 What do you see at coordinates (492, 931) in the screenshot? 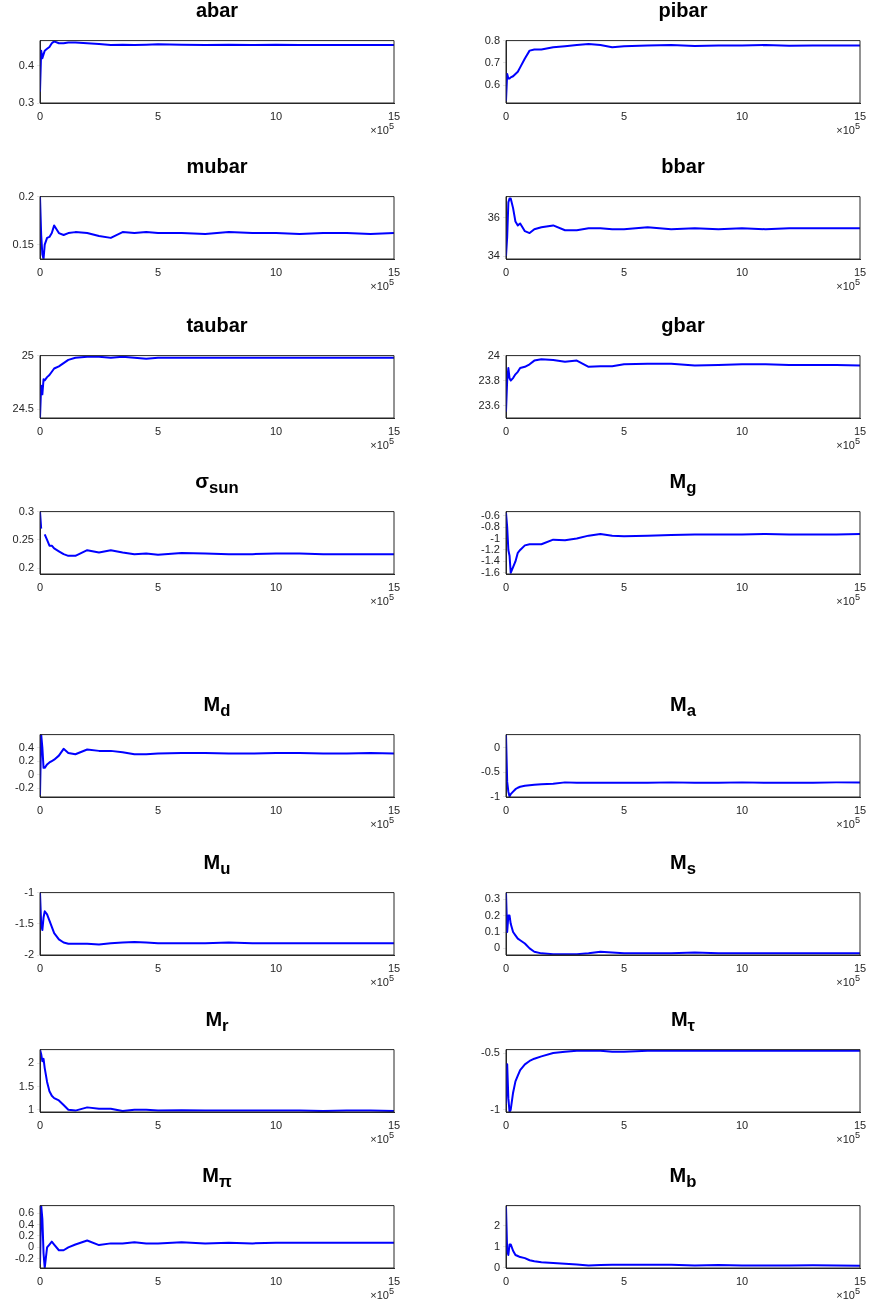
I see `y-tick-label: 0.1` at bounding box center [492, 931].